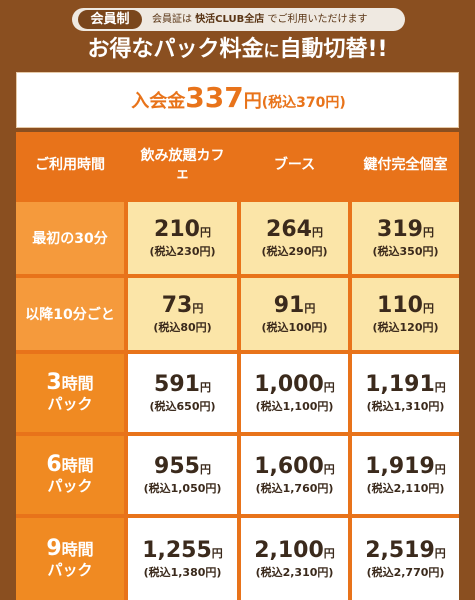  What do you see at coordinates (252, 101) in the screenshot?
I see `entry-fee-unit: 円` at bounding box center [252, 101].